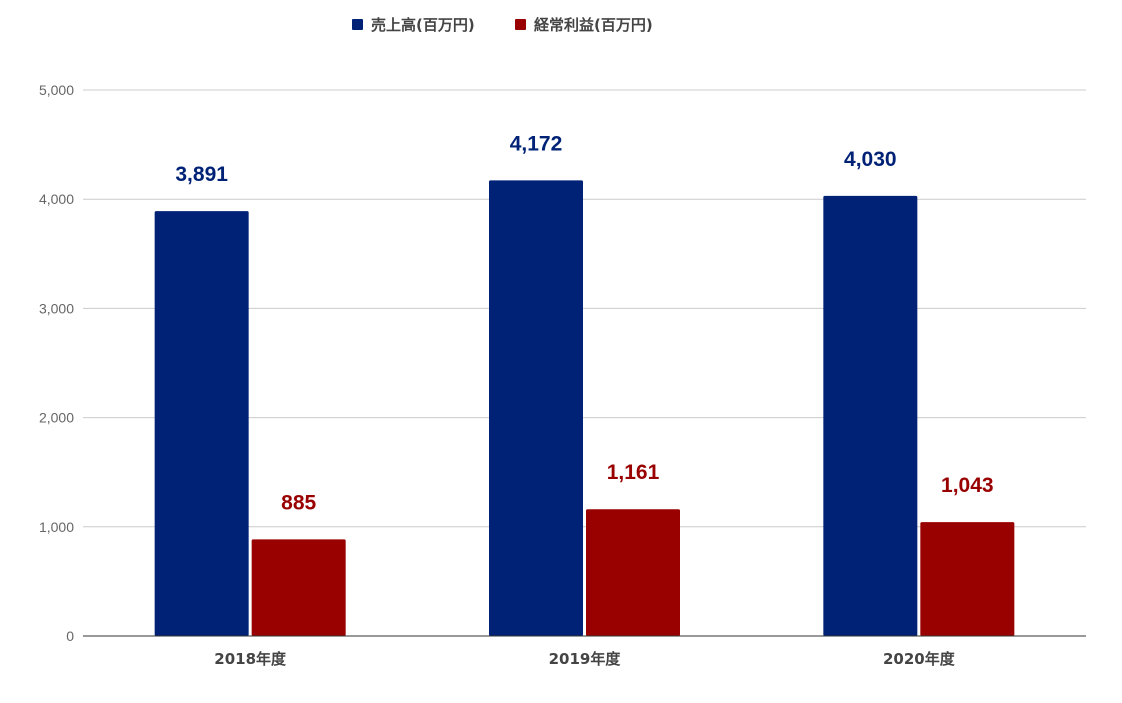 The image size is (1122, 703). I want to click on legend-label: 経常利益(百万円), so click(593, 25).